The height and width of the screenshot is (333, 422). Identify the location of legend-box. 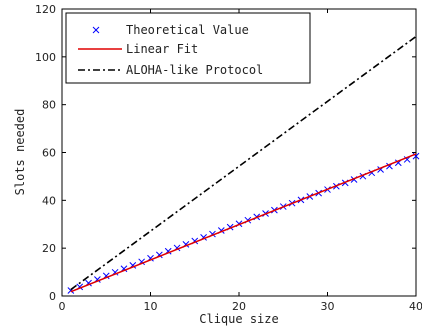
(188, 48).